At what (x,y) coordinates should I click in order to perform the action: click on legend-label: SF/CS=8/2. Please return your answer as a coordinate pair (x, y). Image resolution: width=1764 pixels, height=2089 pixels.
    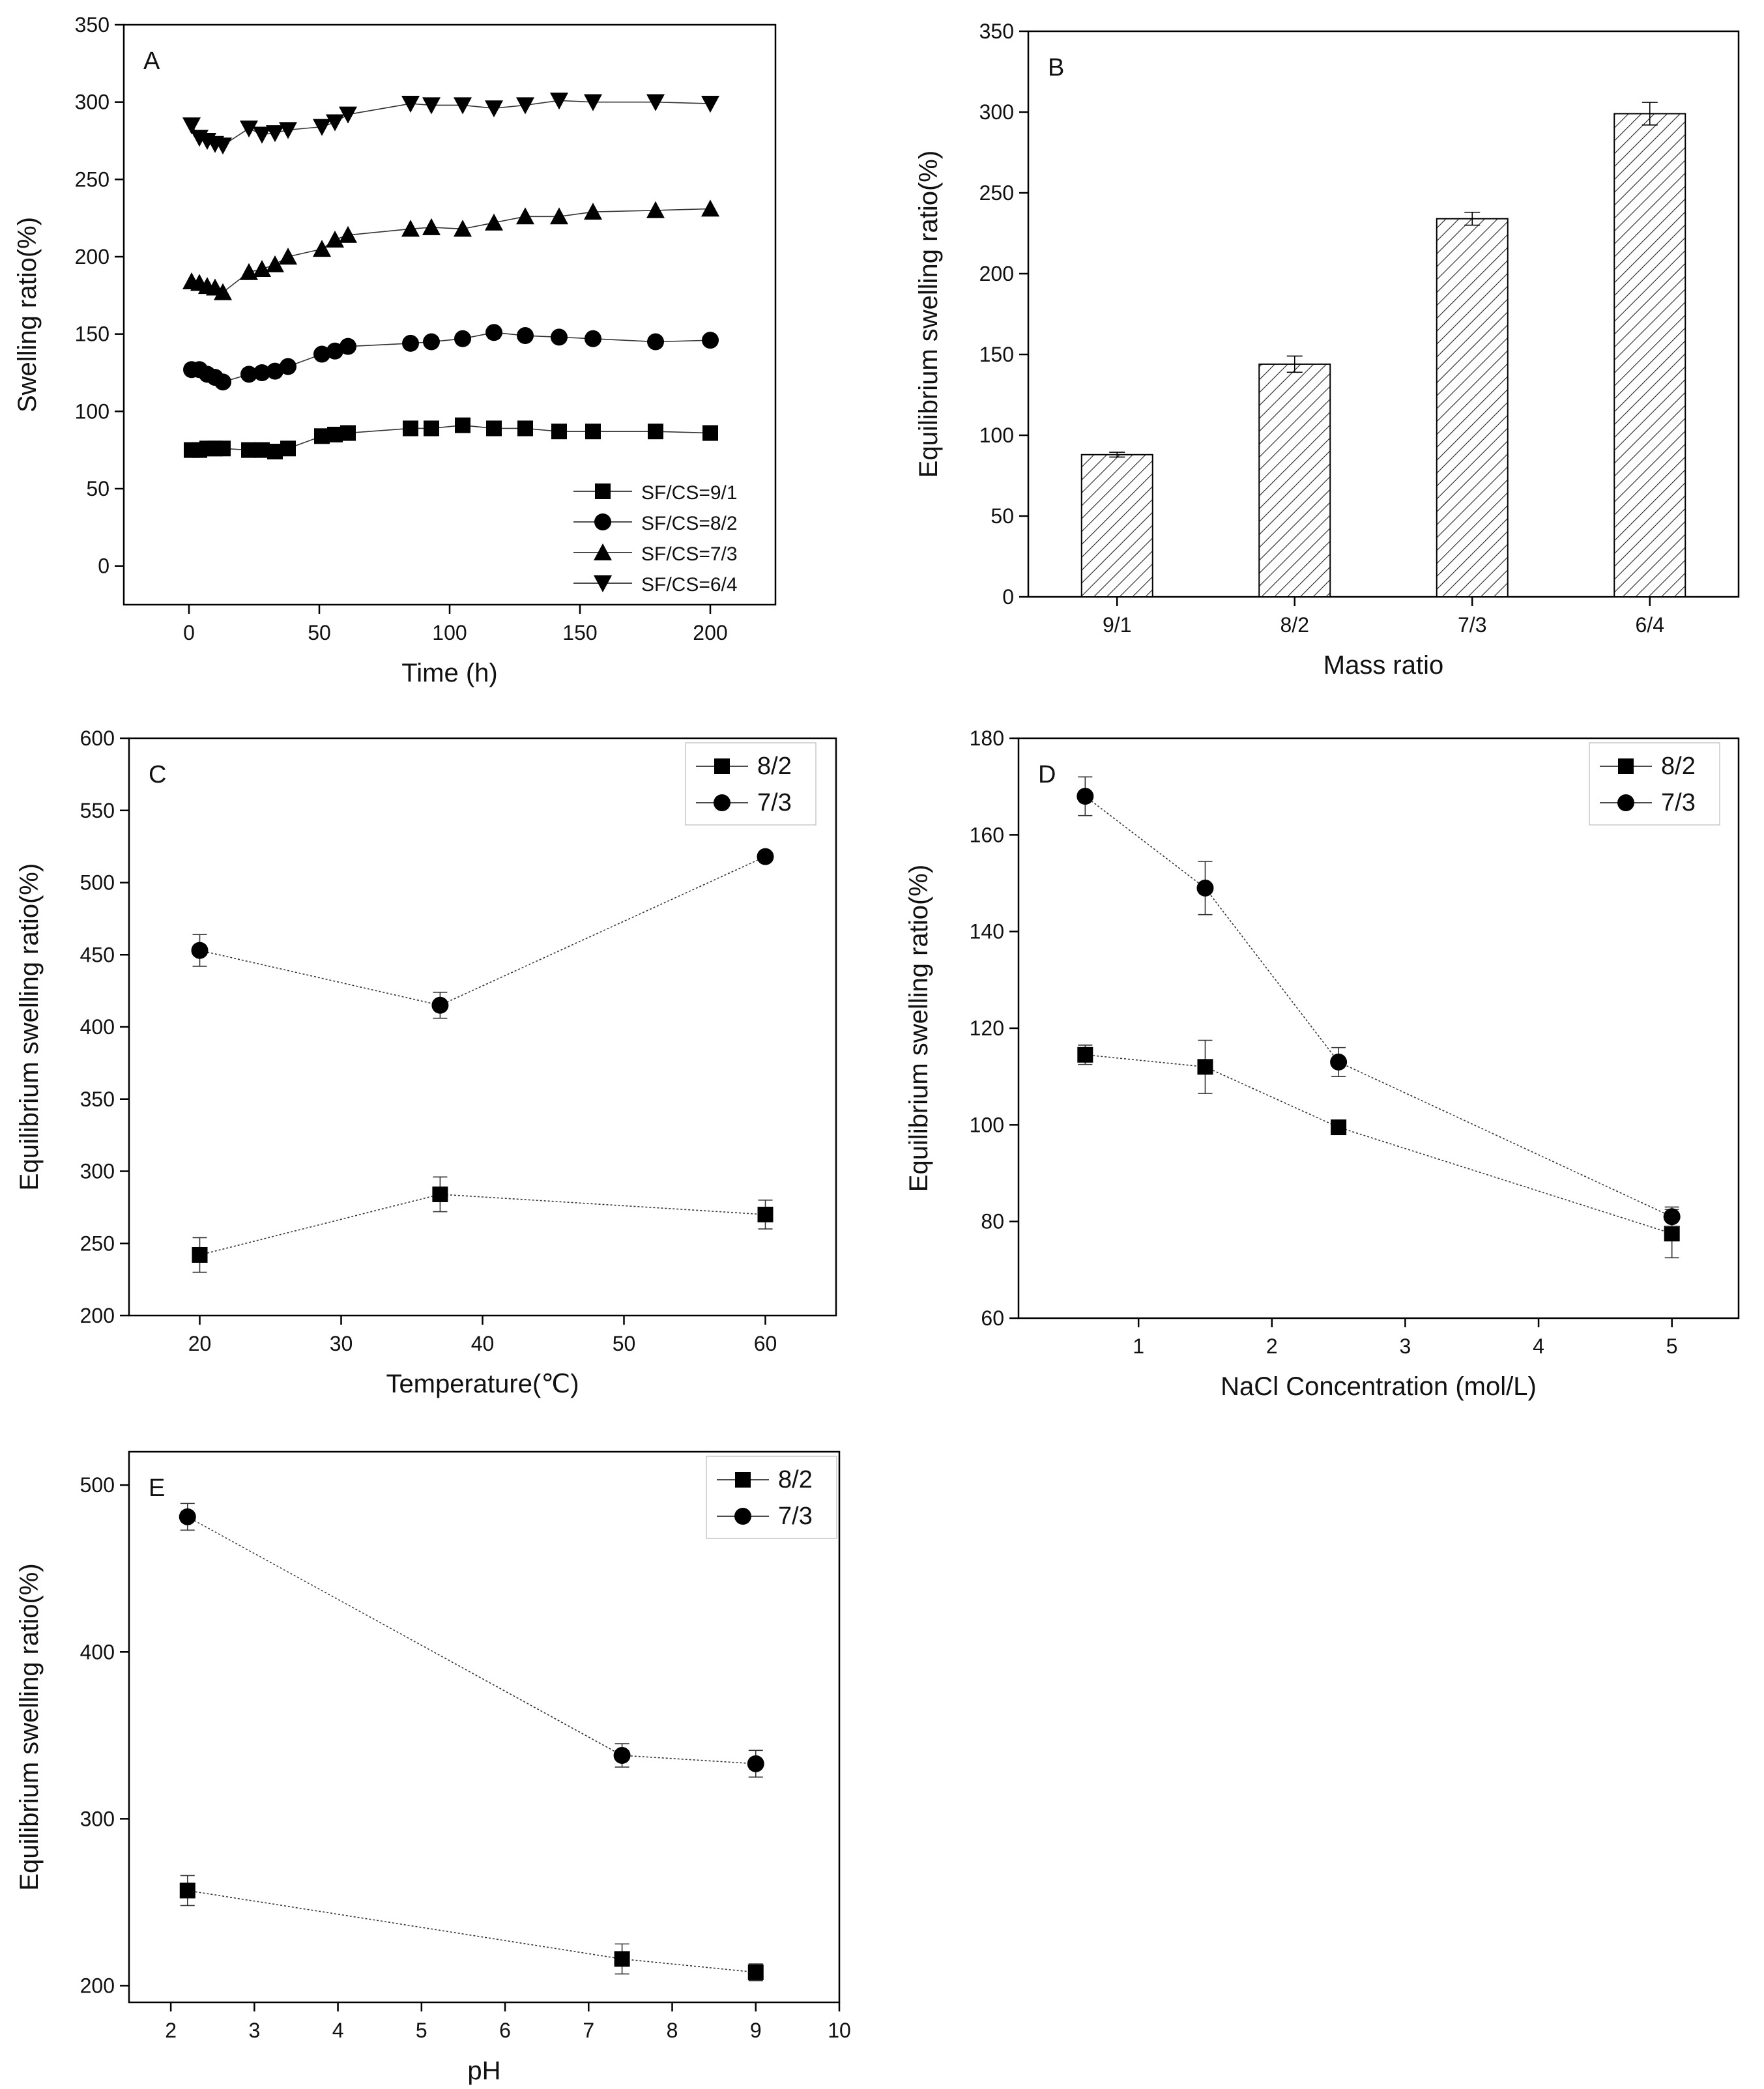
    Looking at the image, I should click on (689, 523).